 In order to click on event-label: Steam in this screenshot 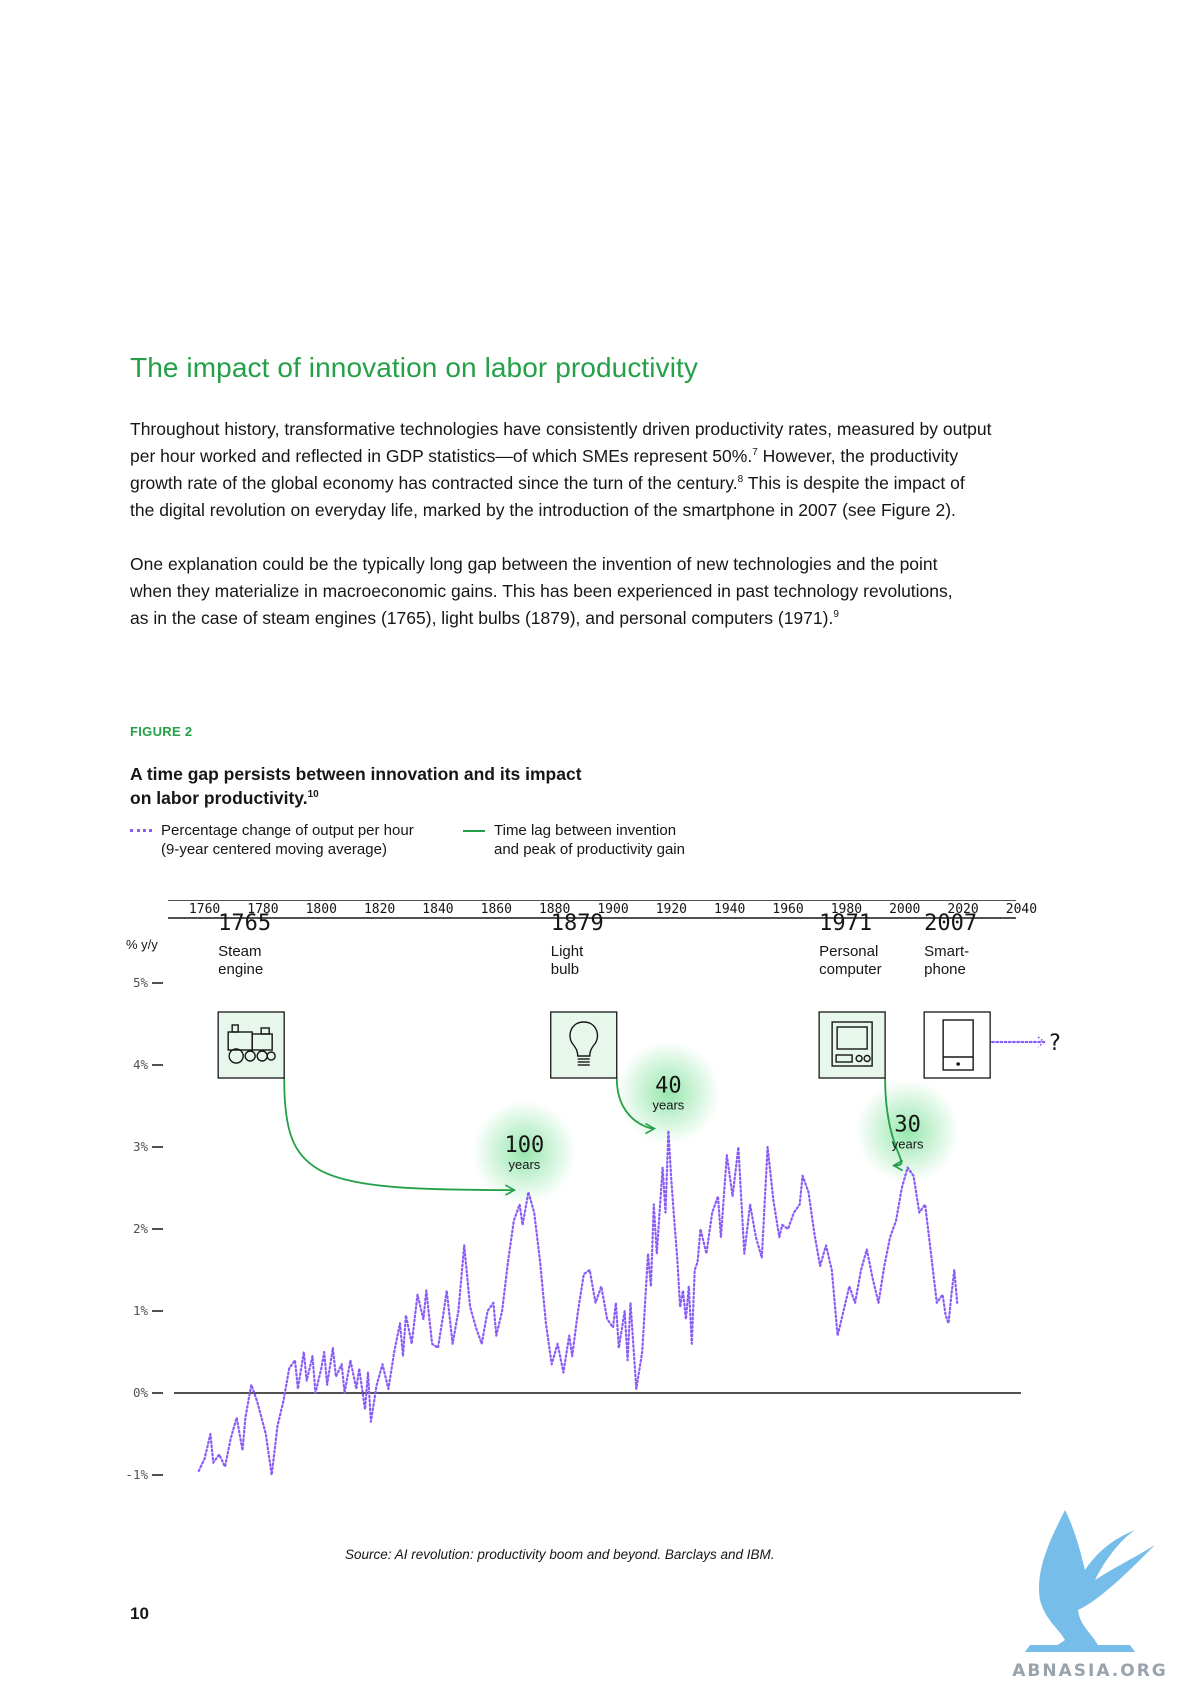, I will do `click(239, 951)`.